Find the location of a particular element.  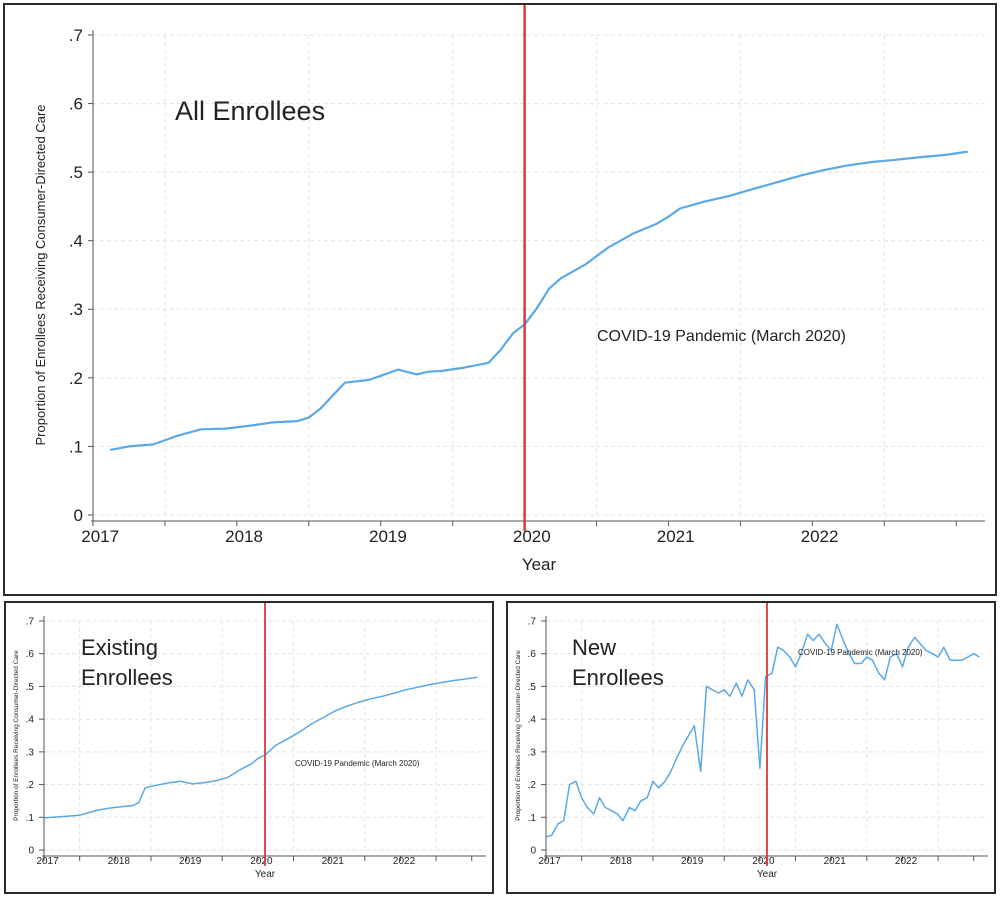

panel-title-line: Existing is located at coordinates (119, 647).